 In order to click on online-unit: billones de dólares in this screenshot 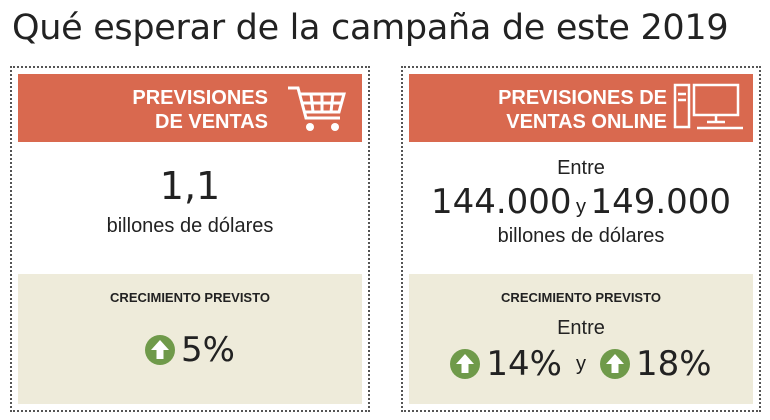, I will do `click(581, 236)`.